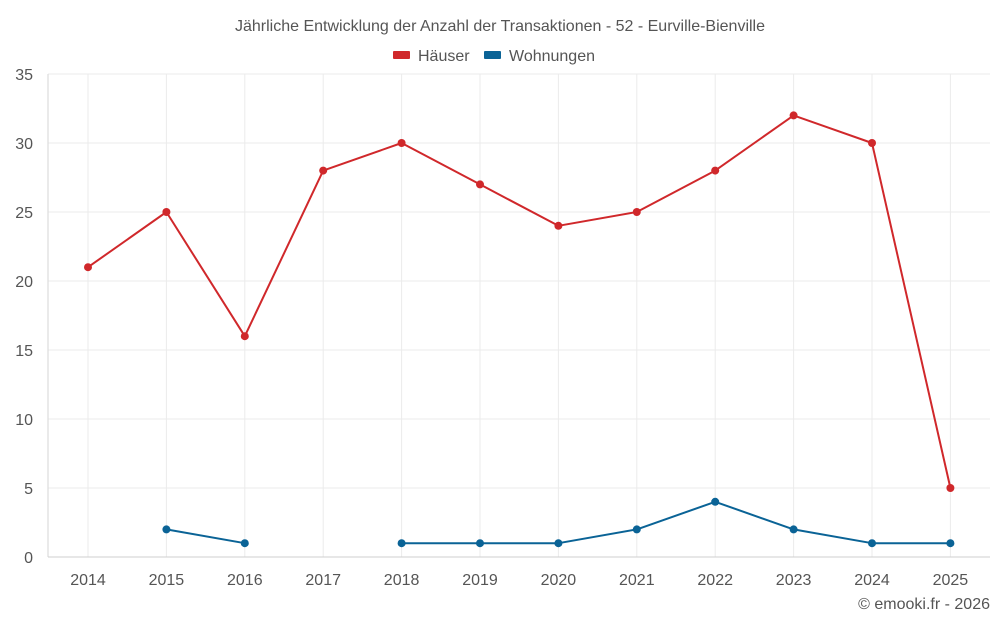  Describe the element at coordinates (559, 580) in the screenshot. I see `x-tick-label: 2020` at that location.